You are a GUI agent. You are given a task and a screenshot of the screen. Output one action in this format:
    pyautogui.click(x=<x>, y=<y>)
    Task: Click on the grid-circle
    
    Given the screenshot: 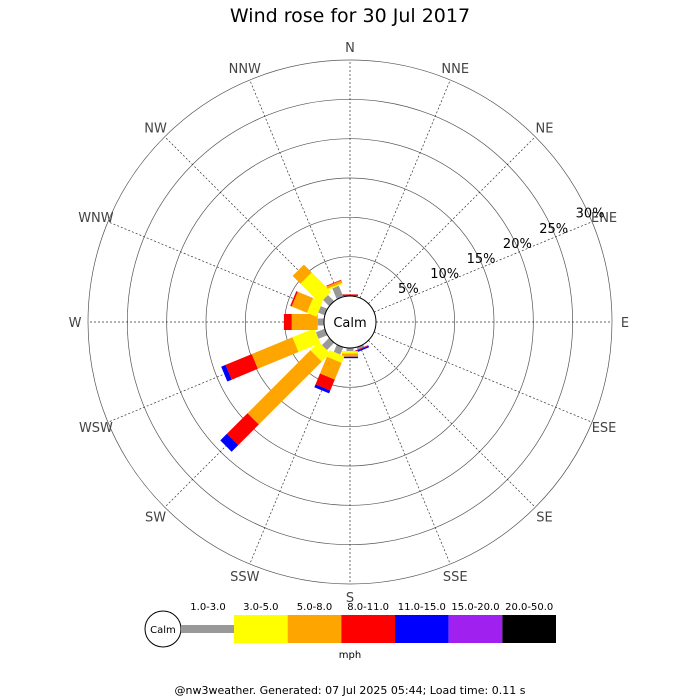 What is the action you would take?
    pyautogui.click(x=350, y=322)
    